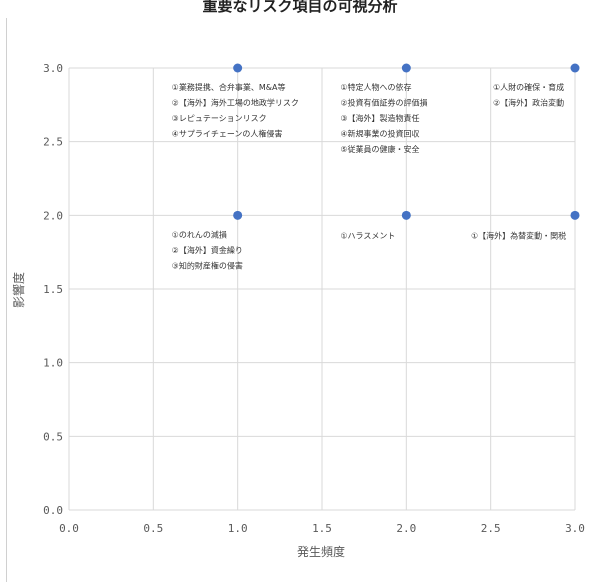  I want to click on annotation-line: ②【海外】政治変動, so click(528, 103).